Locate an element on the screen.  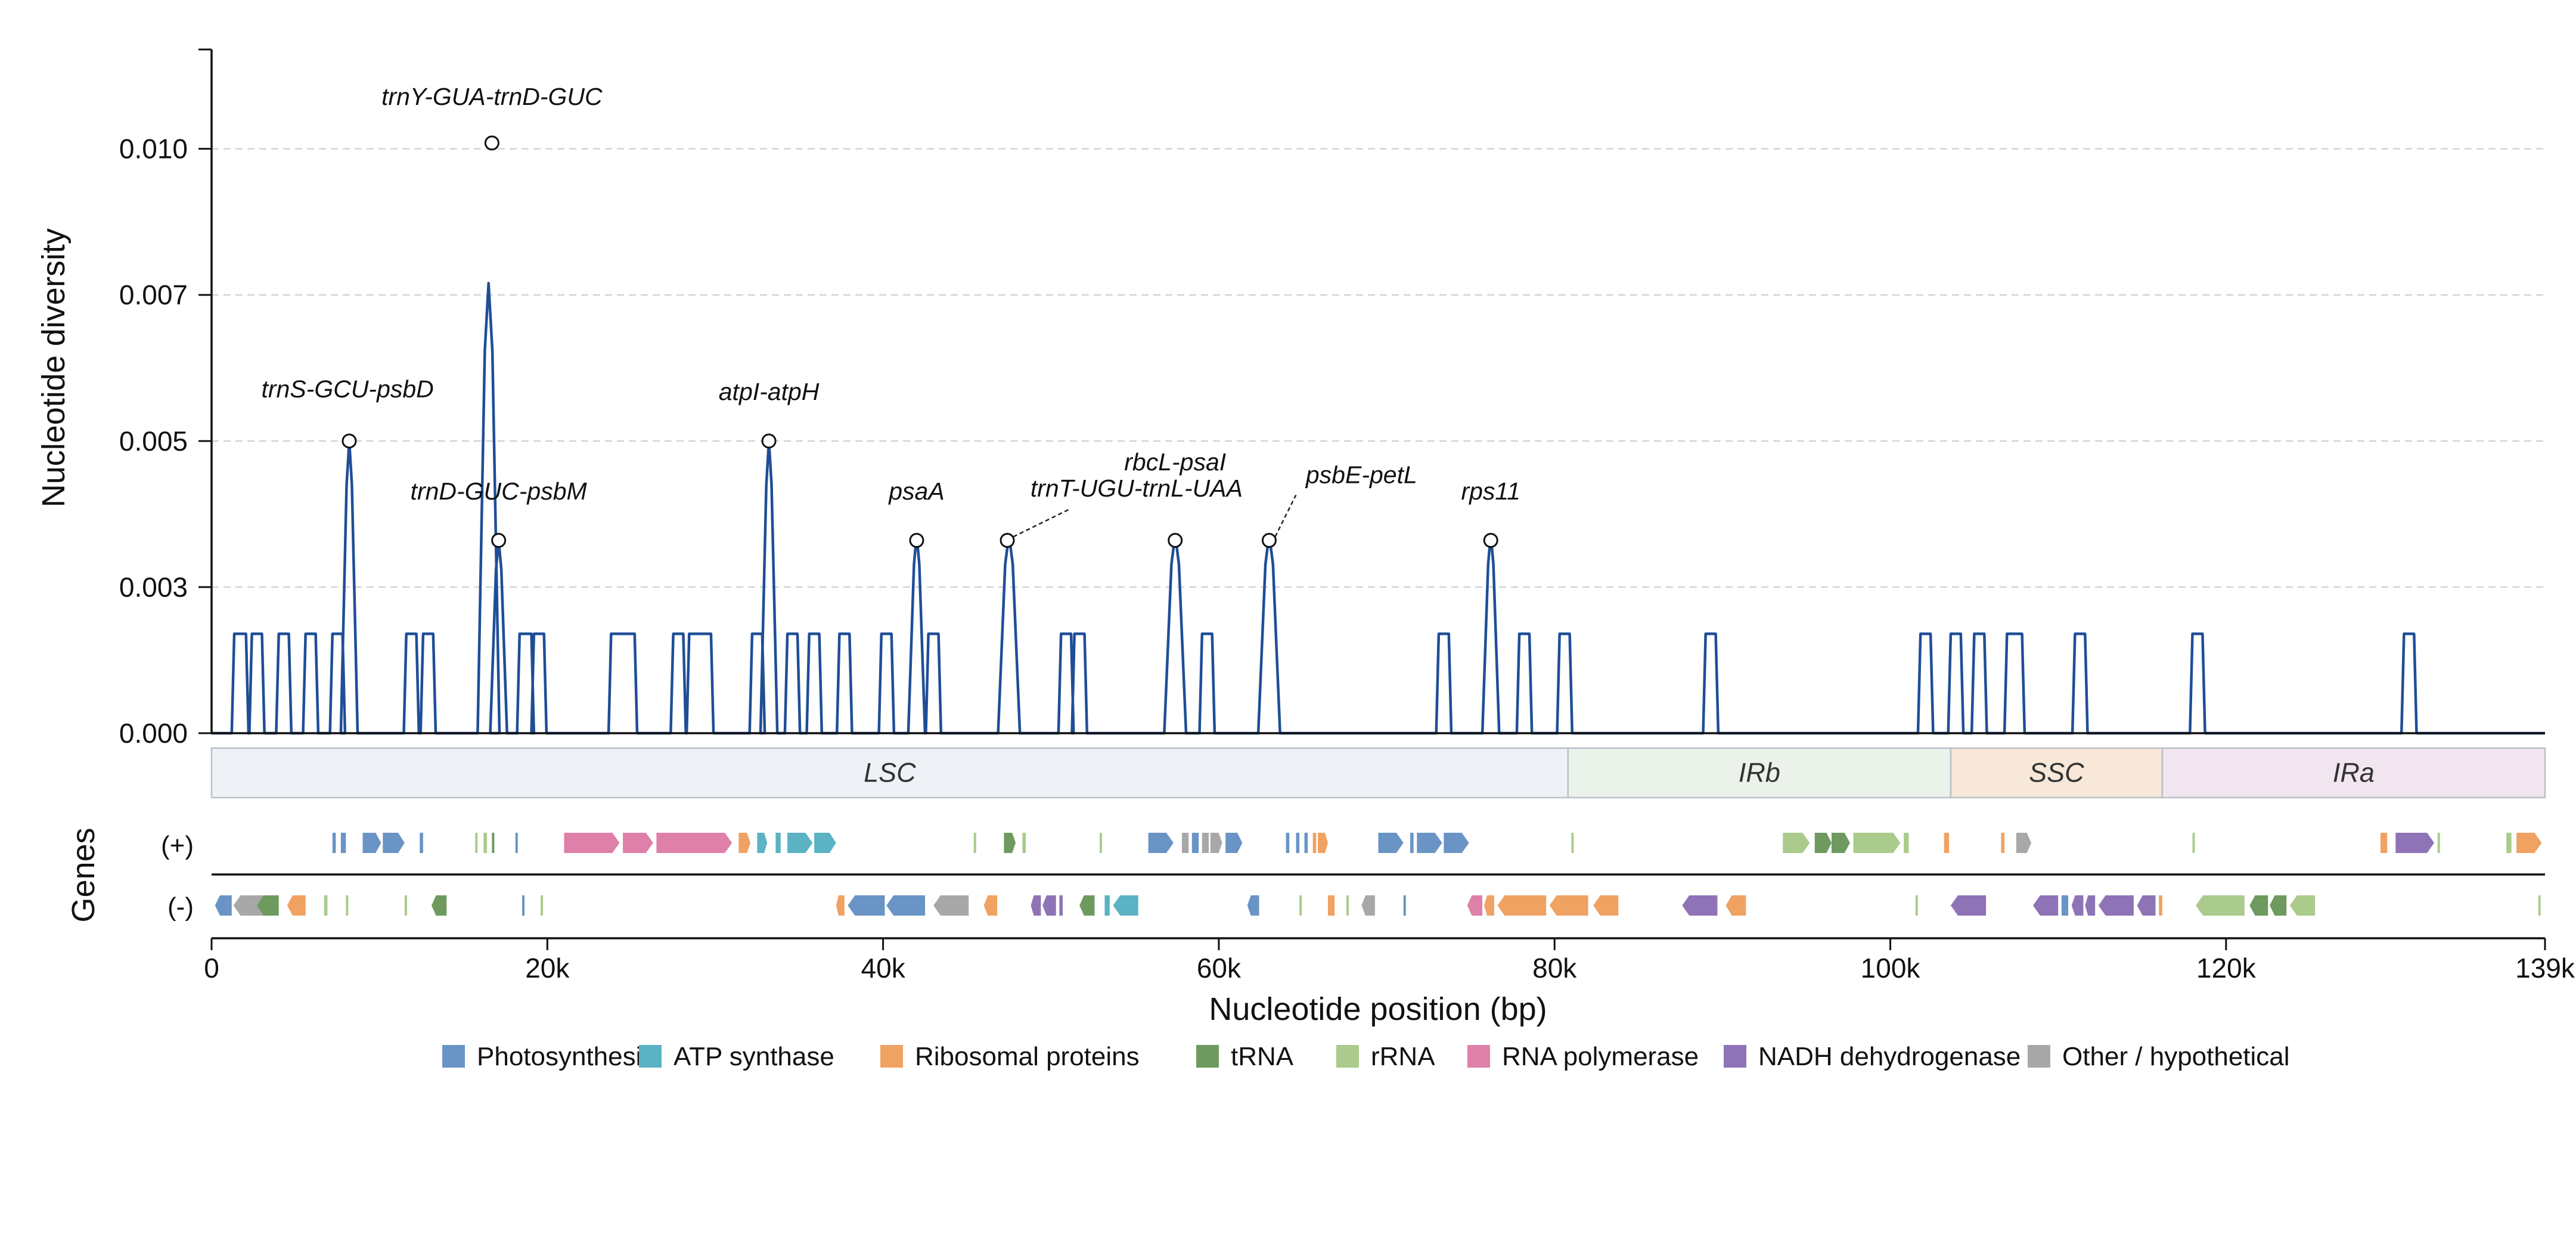
annotation-leader is located at coordinates (1285, 516).